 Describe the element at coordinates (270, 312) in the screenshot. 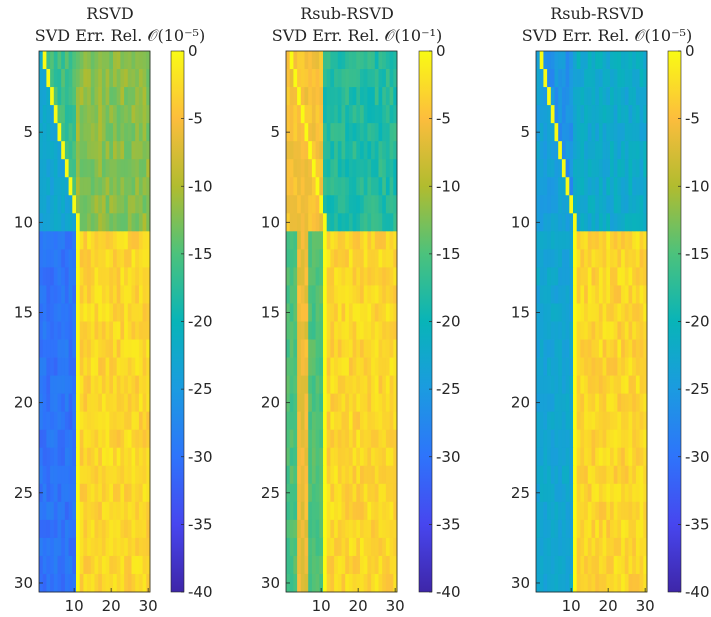

I see `y-tick-label: 15` at that location.